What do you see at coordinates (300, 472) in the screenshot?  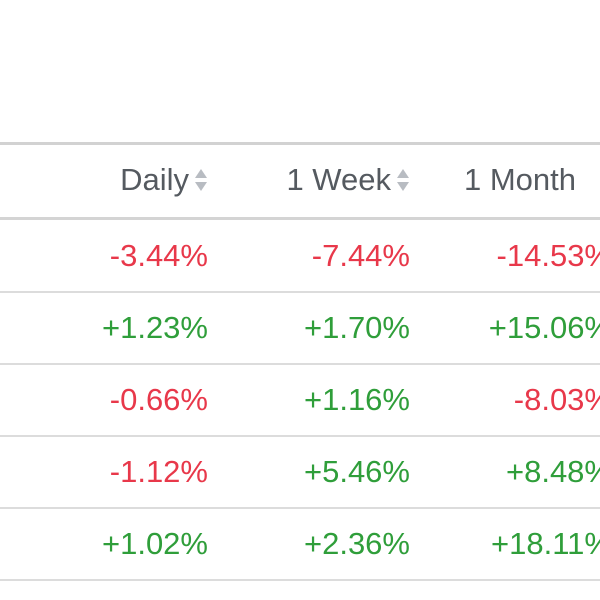 I see `table-row: -1.12% +5.46% +8.48%` at bounding box center [300, 472].